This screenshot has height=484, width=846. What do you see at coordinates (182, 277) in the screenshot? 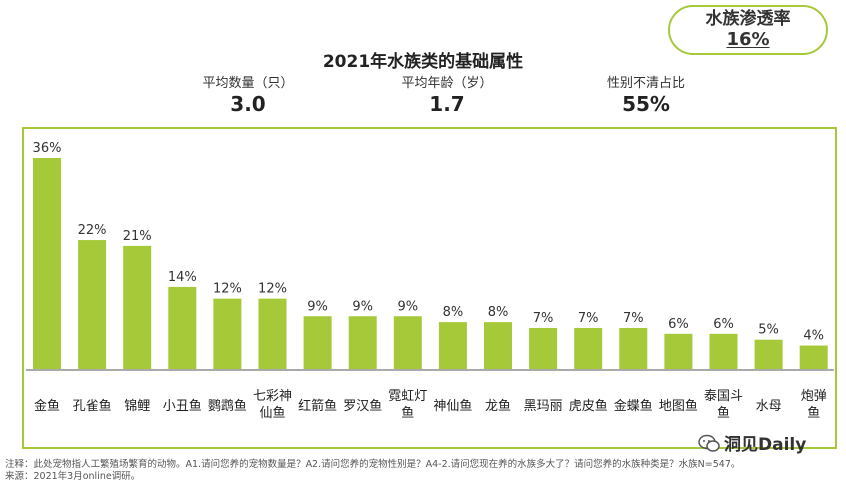
I see `data-label: 14%` at bounding box center [182, 277].